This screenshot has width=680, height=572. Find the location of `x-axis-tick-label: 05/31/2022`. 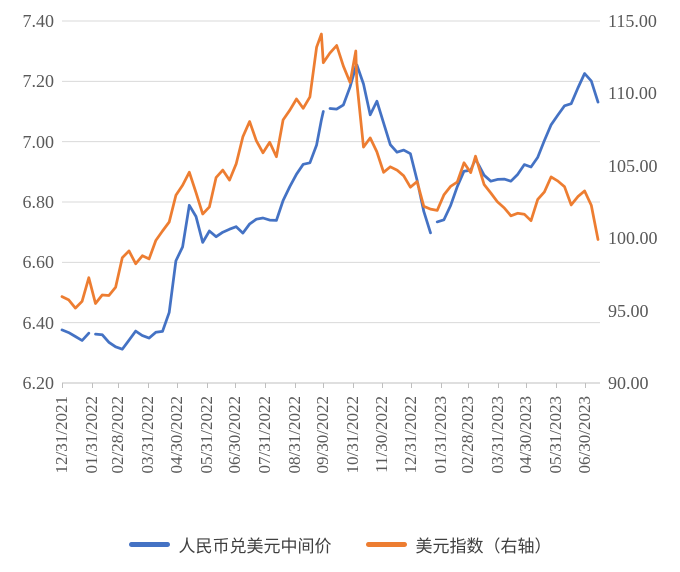

x-axis-tick-label: 05/31/2022 is located at coordinates (206, 435).